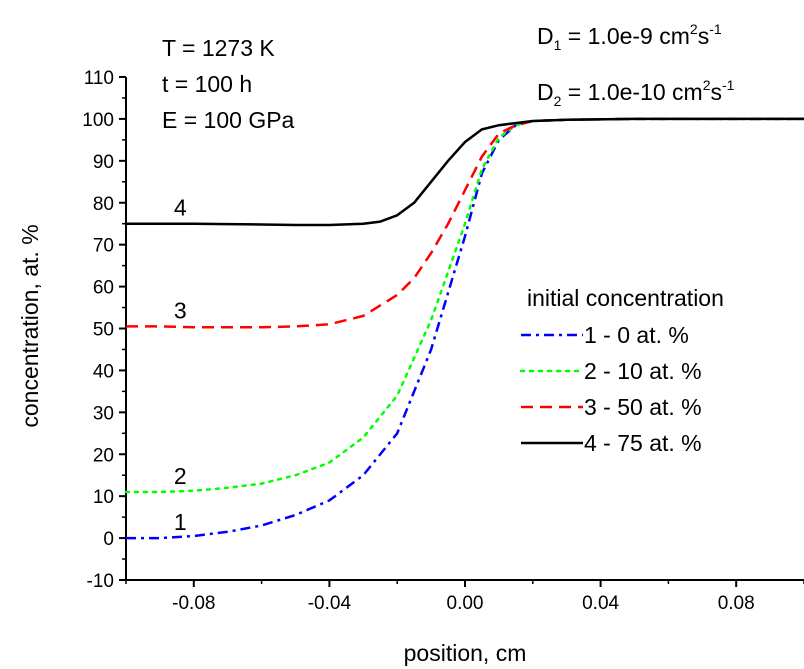 The height and width of the screenshot is (669, 804). Describe the element at coordinates (600, 603) in the screenshot. I see `x-tick-label: 0.04` at that location.